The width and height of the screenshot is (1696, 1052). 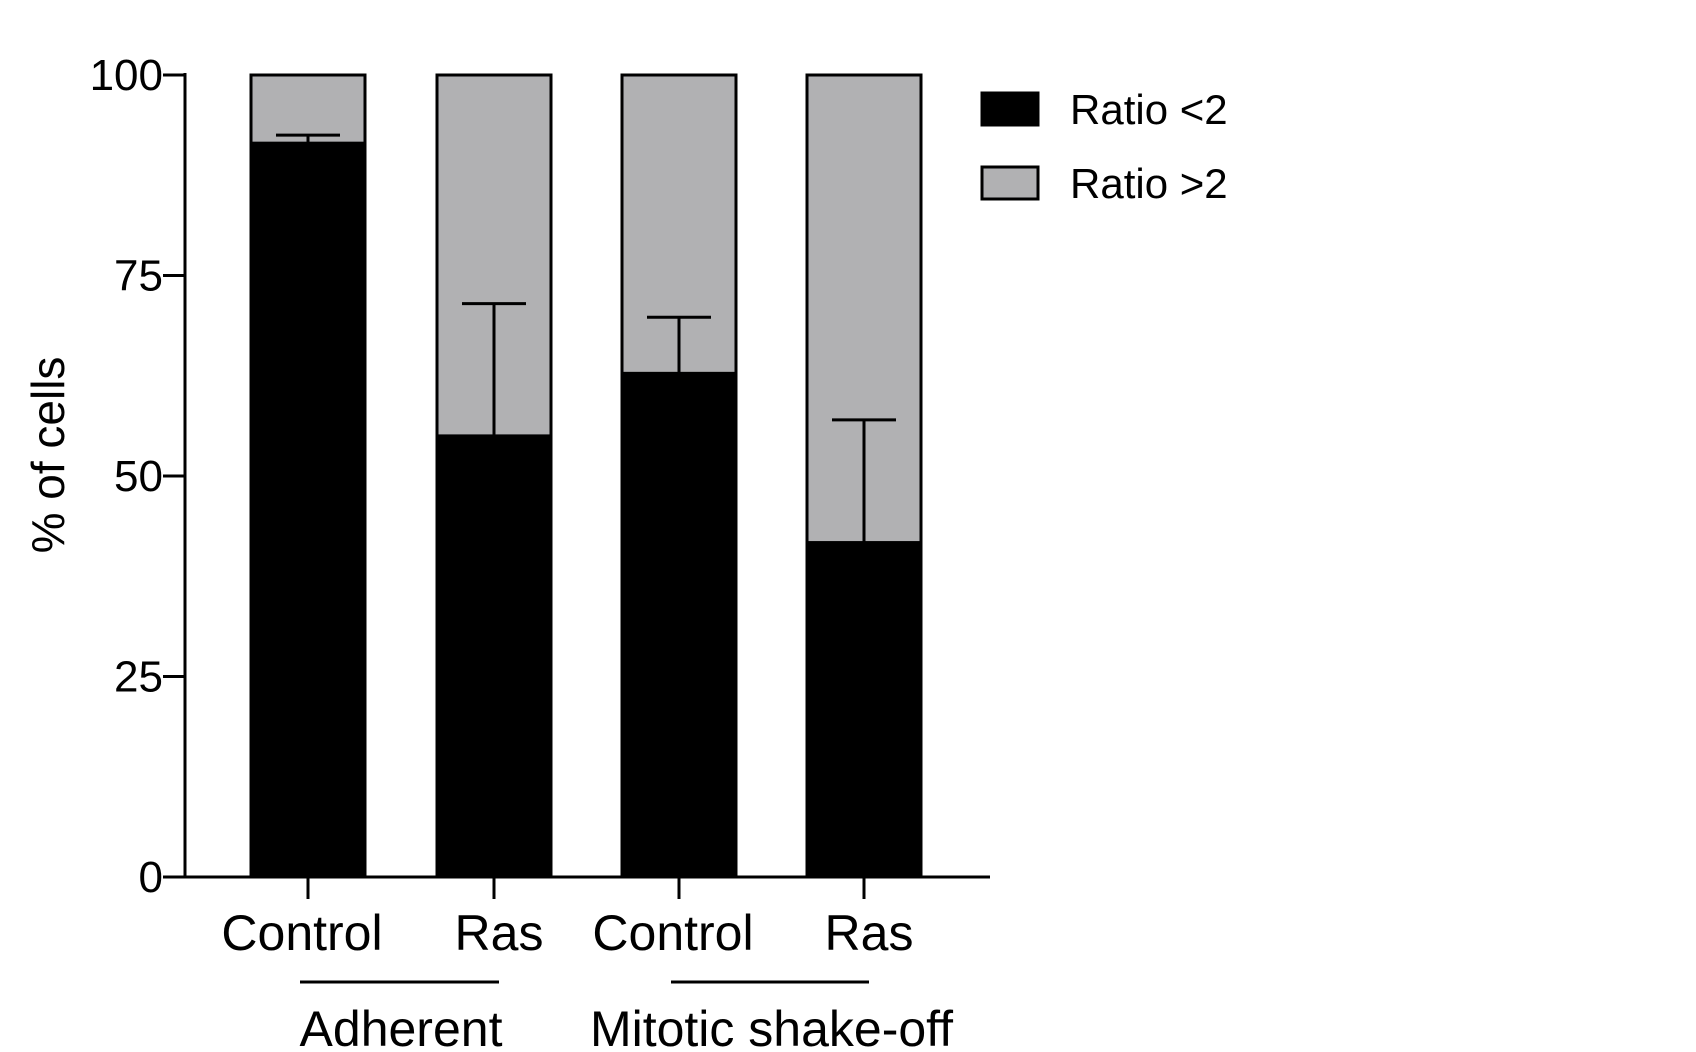 I want to click on y-tick-label: 100, so click(x=126, y=75).